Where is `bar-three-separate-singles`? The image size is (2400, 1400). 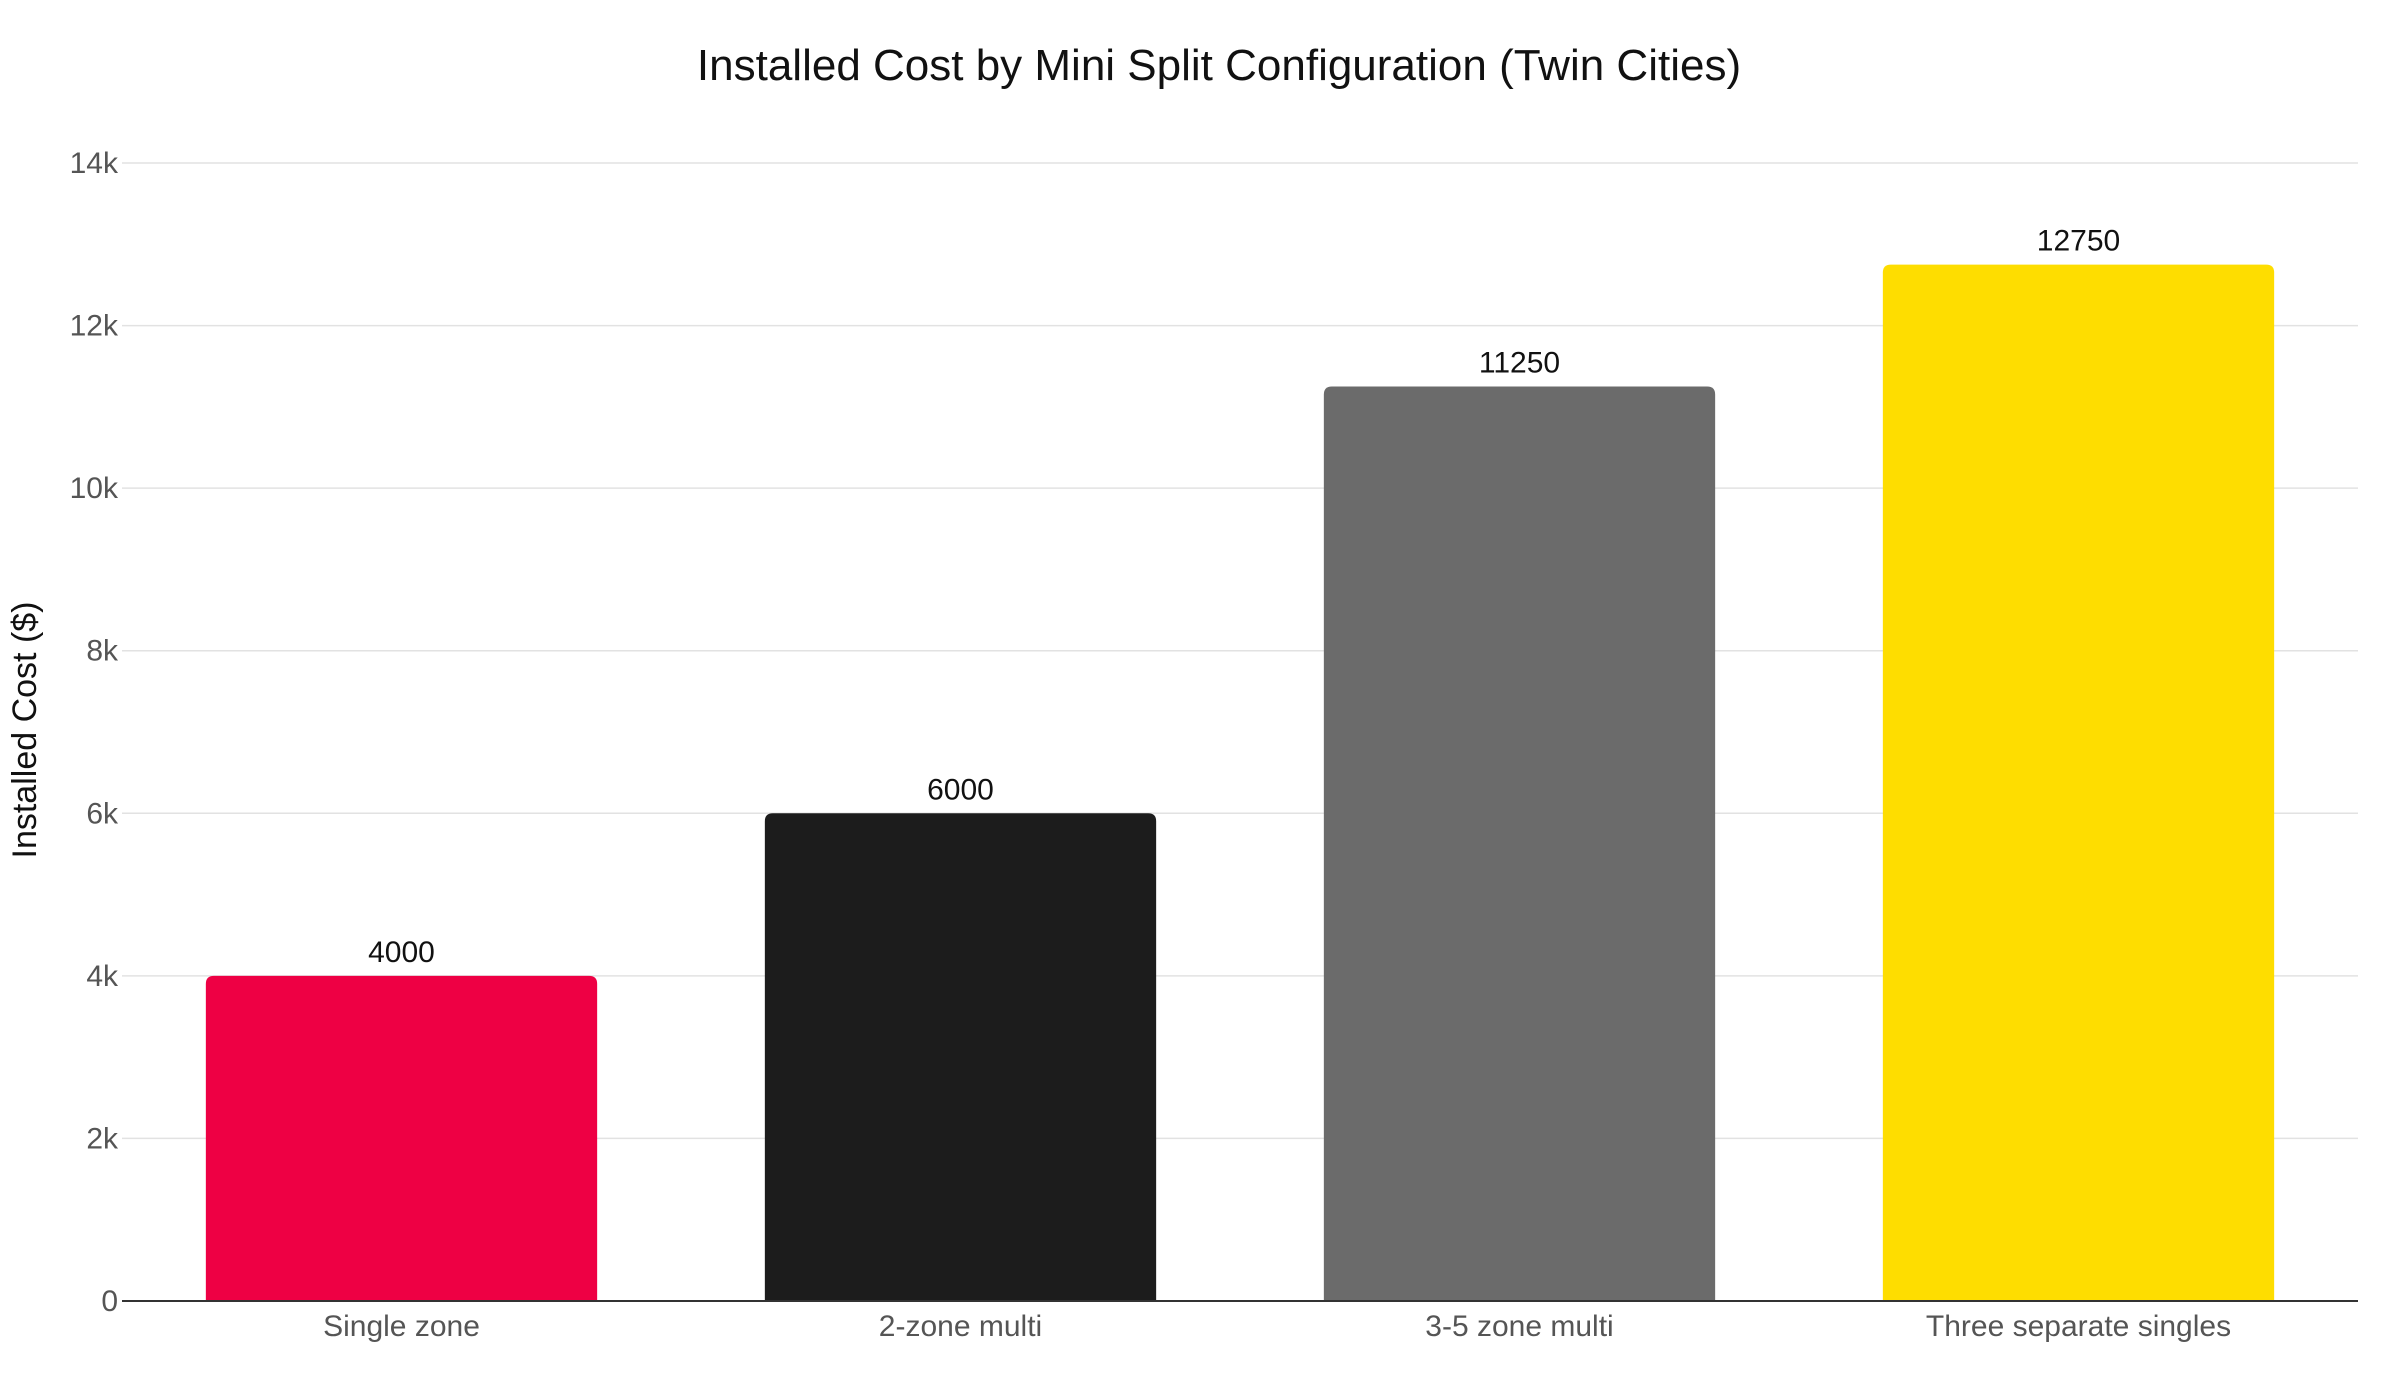
bar-three-separate-singles is located at coordinates (2078, 782).